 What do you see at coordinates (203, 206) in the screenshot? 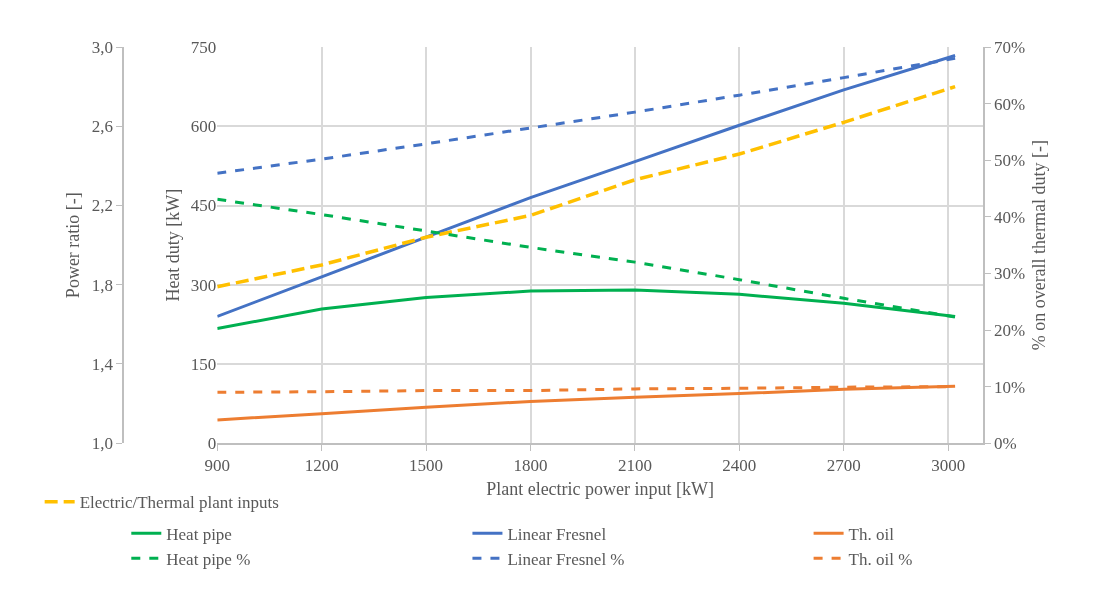
I see `y-tick-label: 450` at bounding box center [203, 206].